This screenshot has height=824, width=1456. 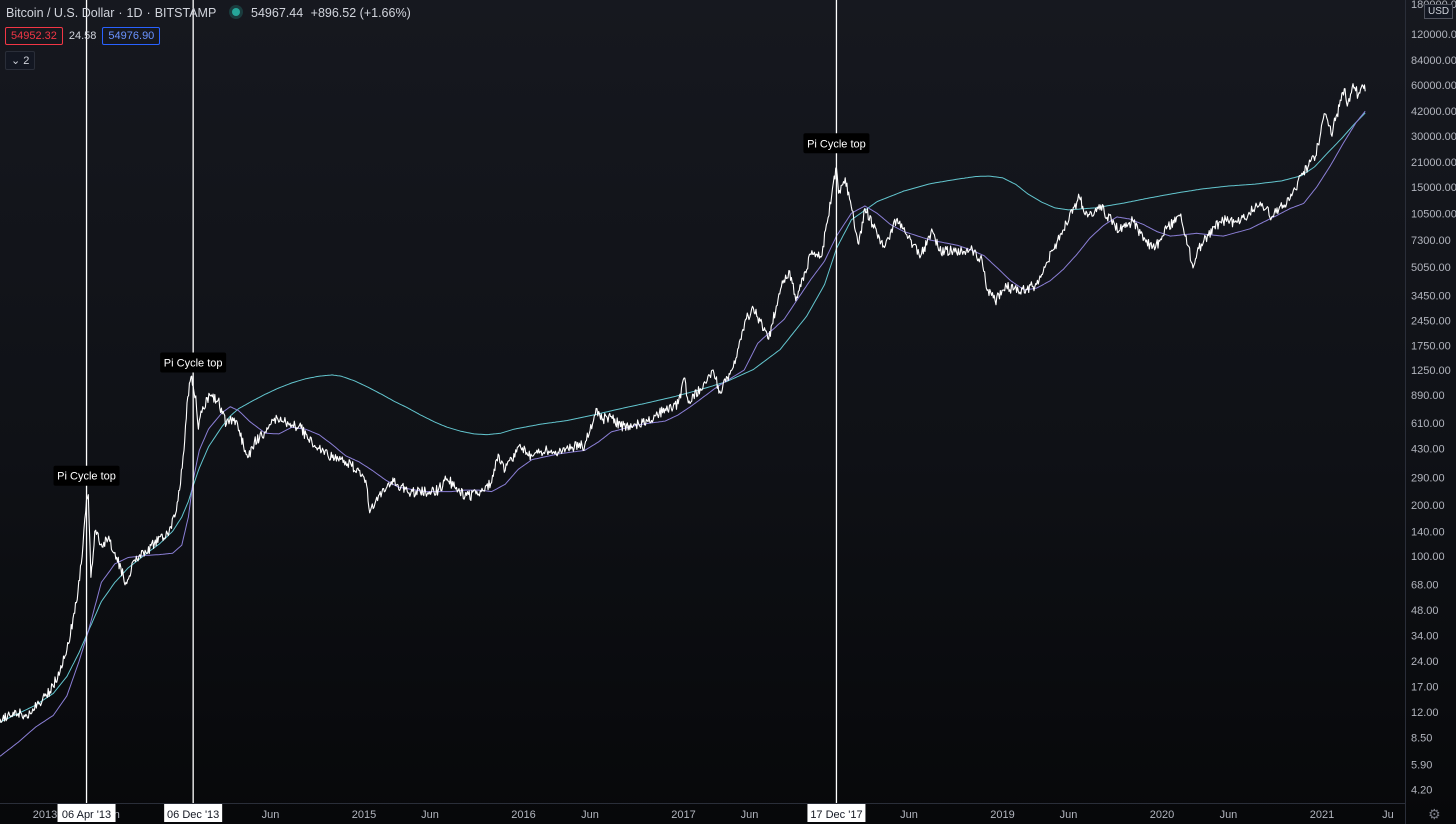 I want to click on y-tick-label: 60000.00, so click(x=1433, y=86).